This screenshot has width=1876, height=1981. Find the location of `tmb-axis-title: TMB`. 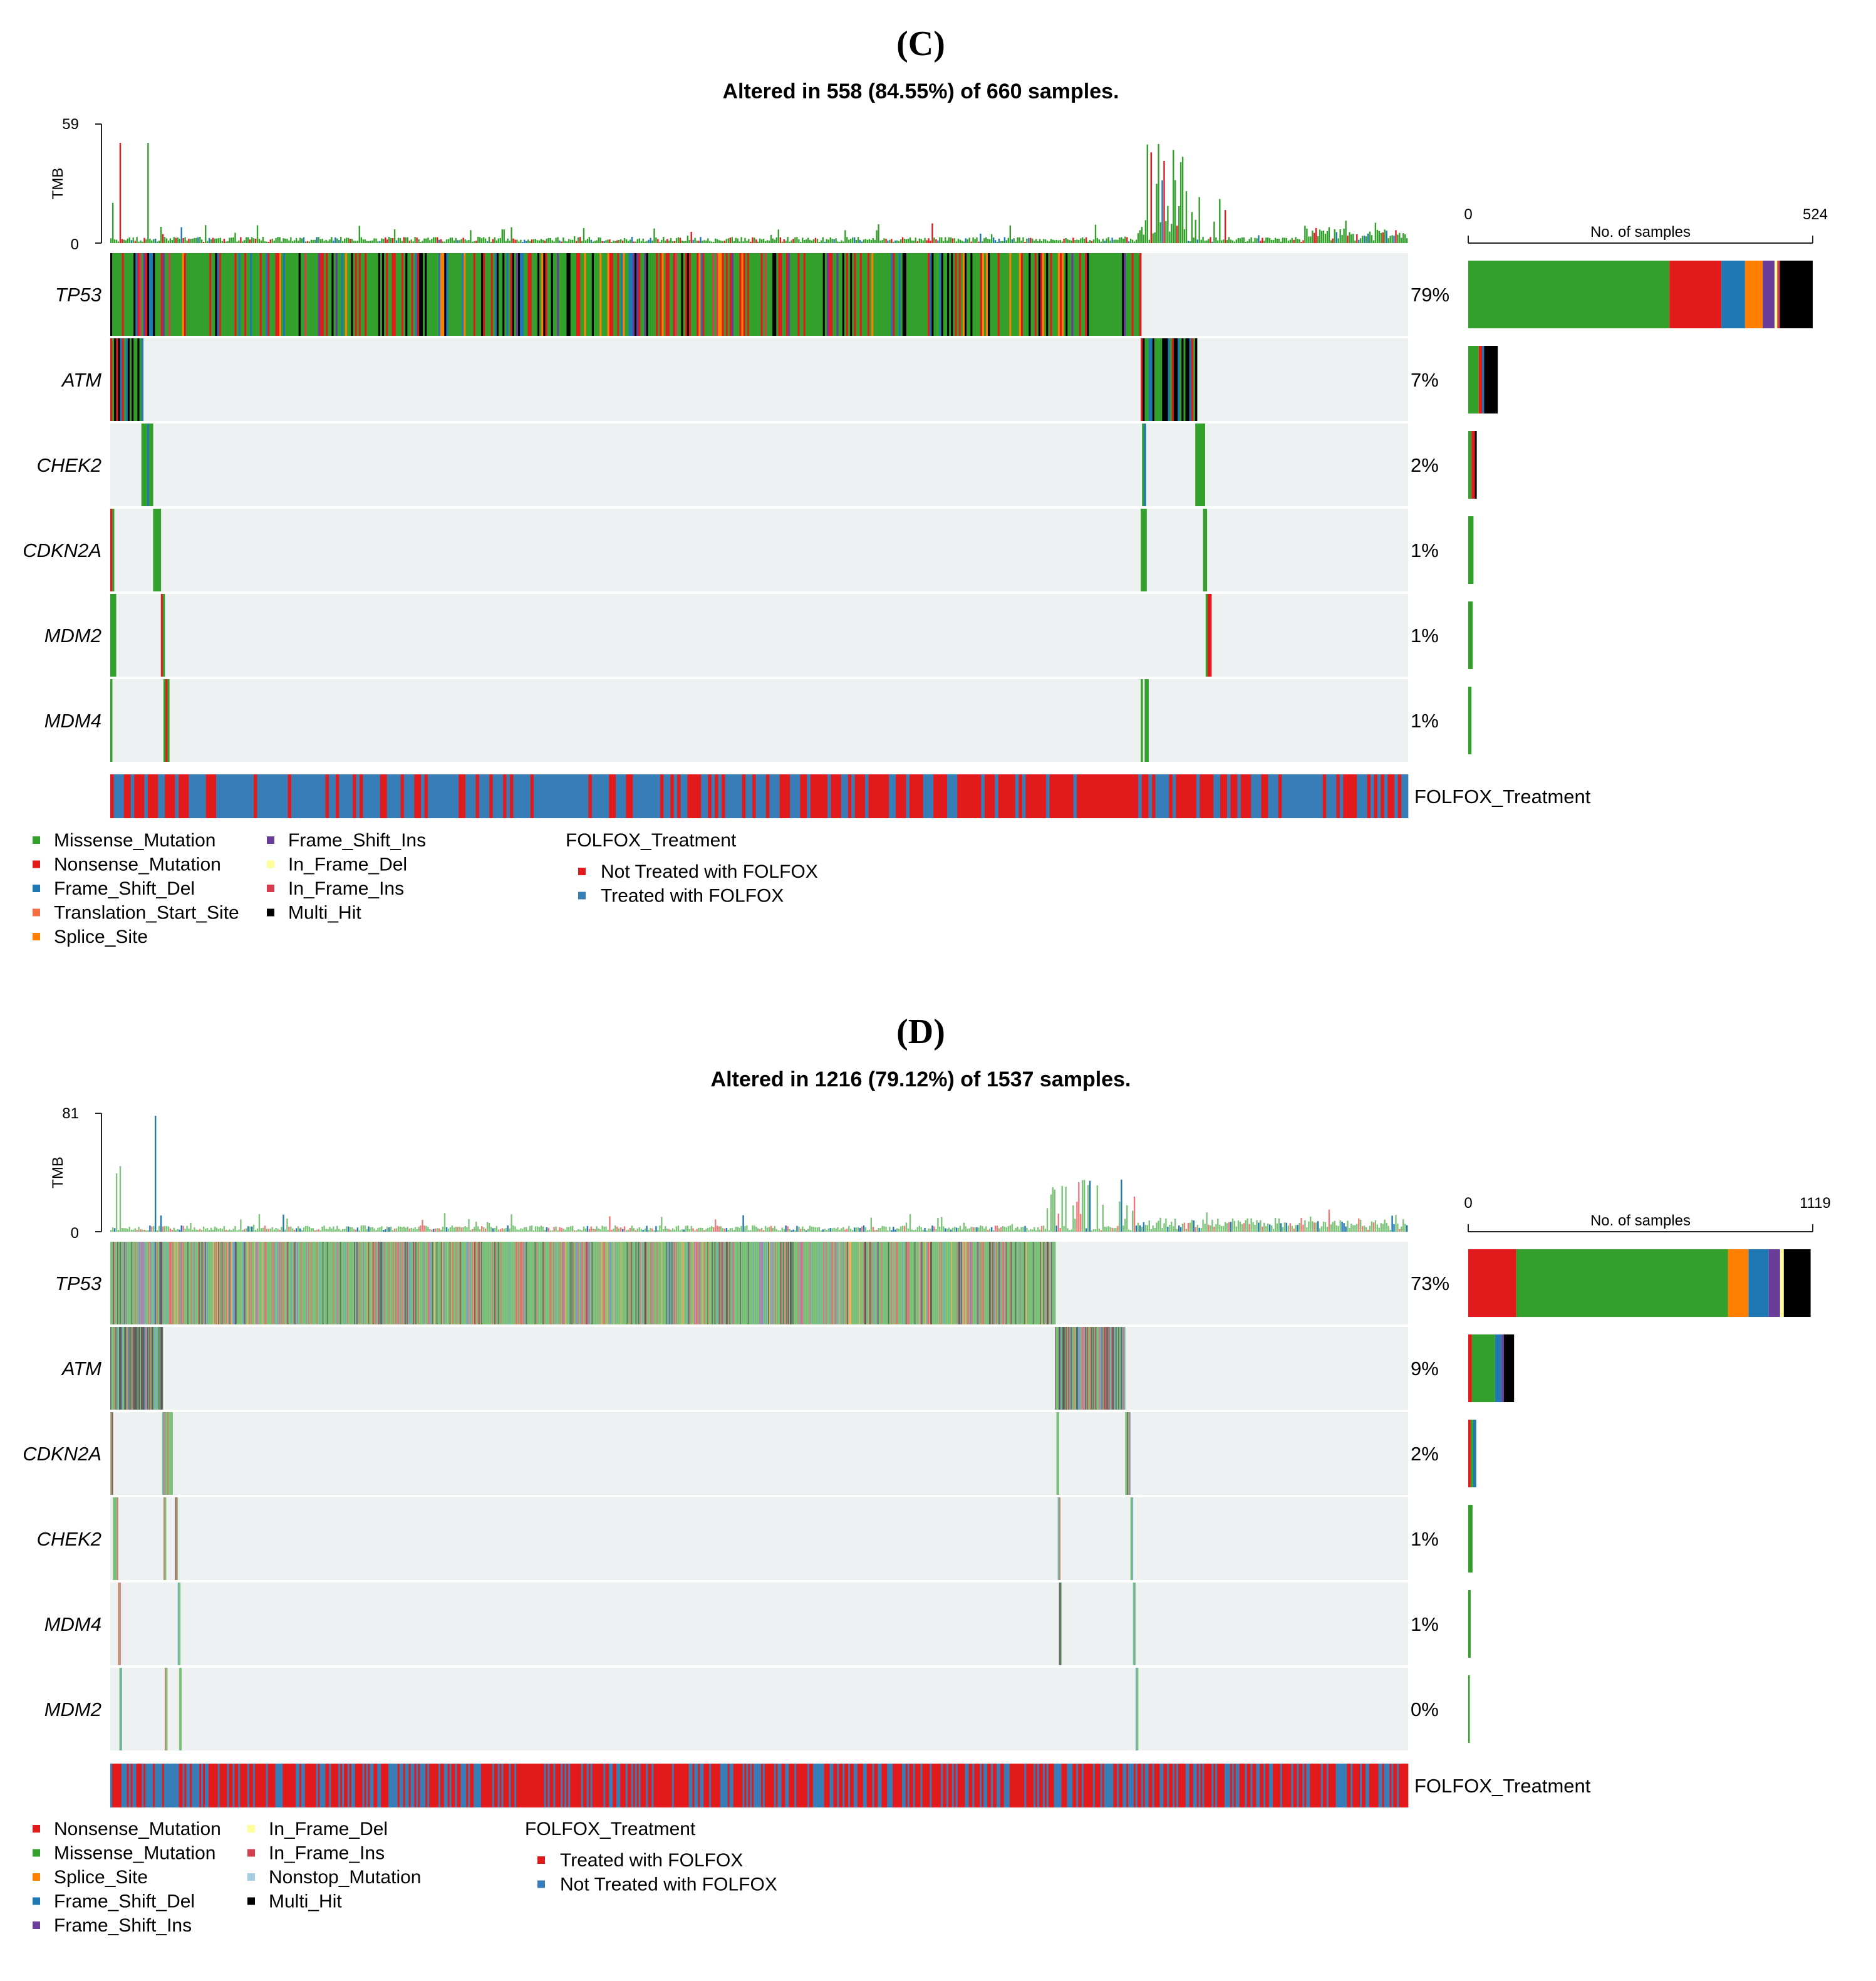

tmb-axis-title: TMB is located at coordinates (57, 1172).